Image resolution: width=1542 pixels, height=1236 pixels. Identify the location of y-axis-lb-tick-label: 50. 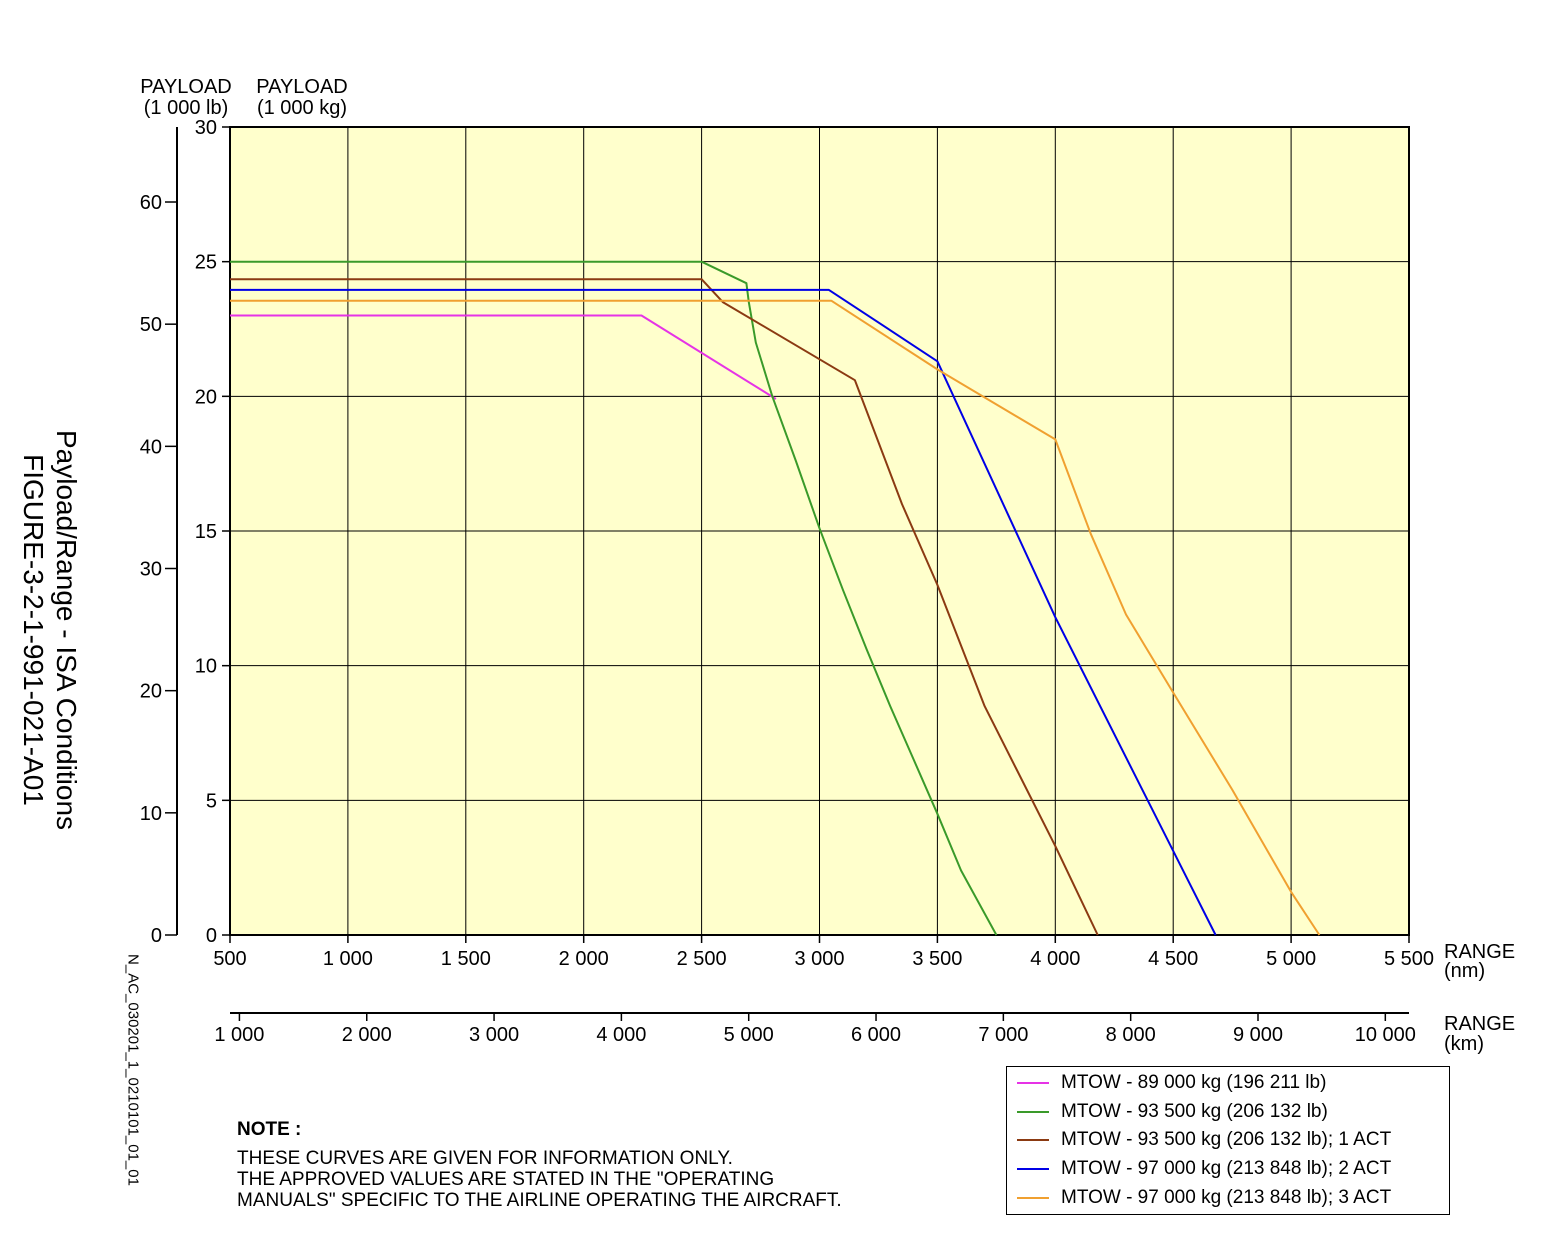
(151, 325).